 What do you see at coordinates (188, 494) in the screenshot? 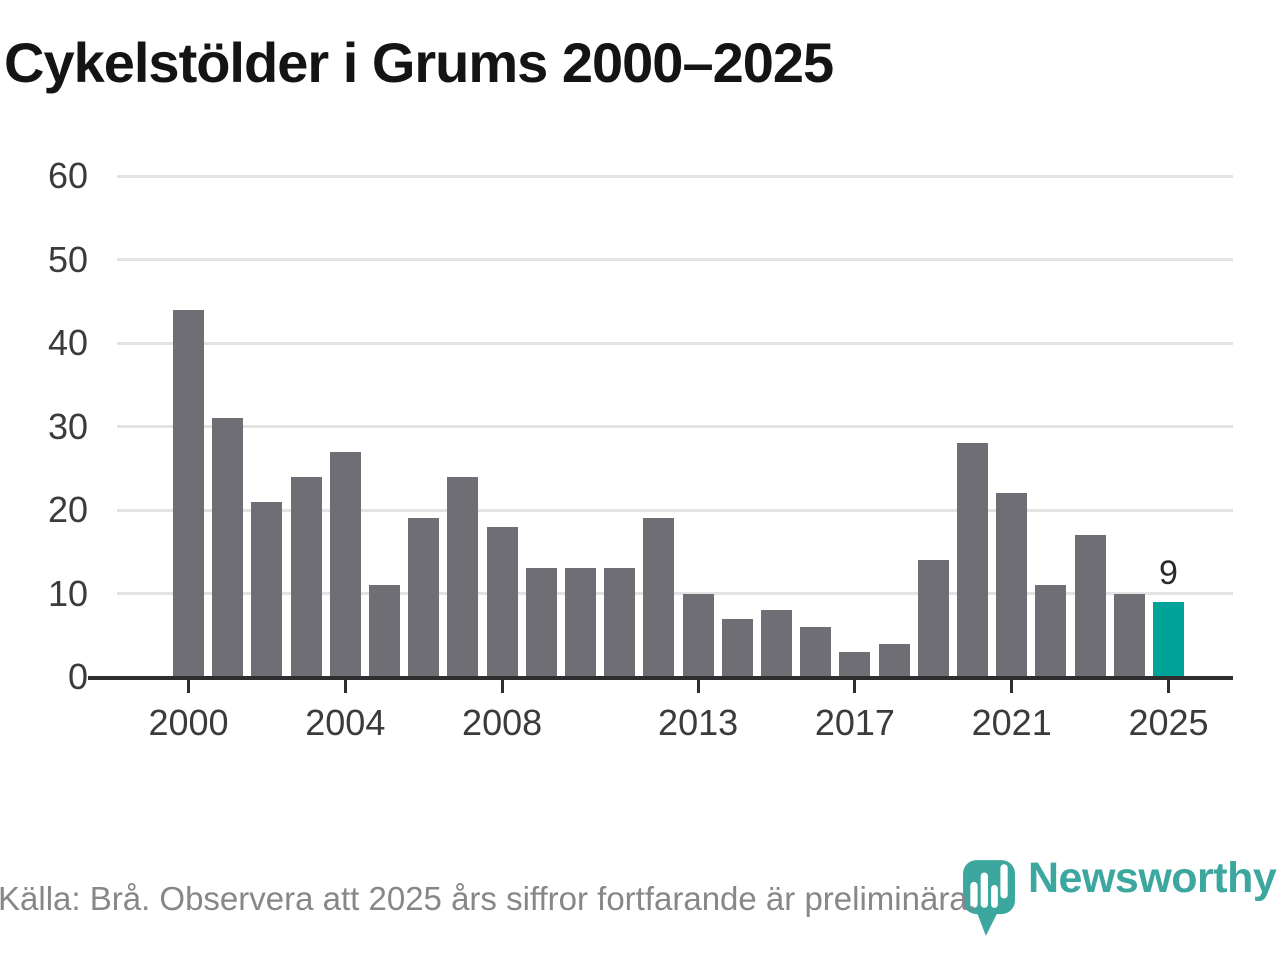
I see `bar-2000` at bounding box center [188, 494].